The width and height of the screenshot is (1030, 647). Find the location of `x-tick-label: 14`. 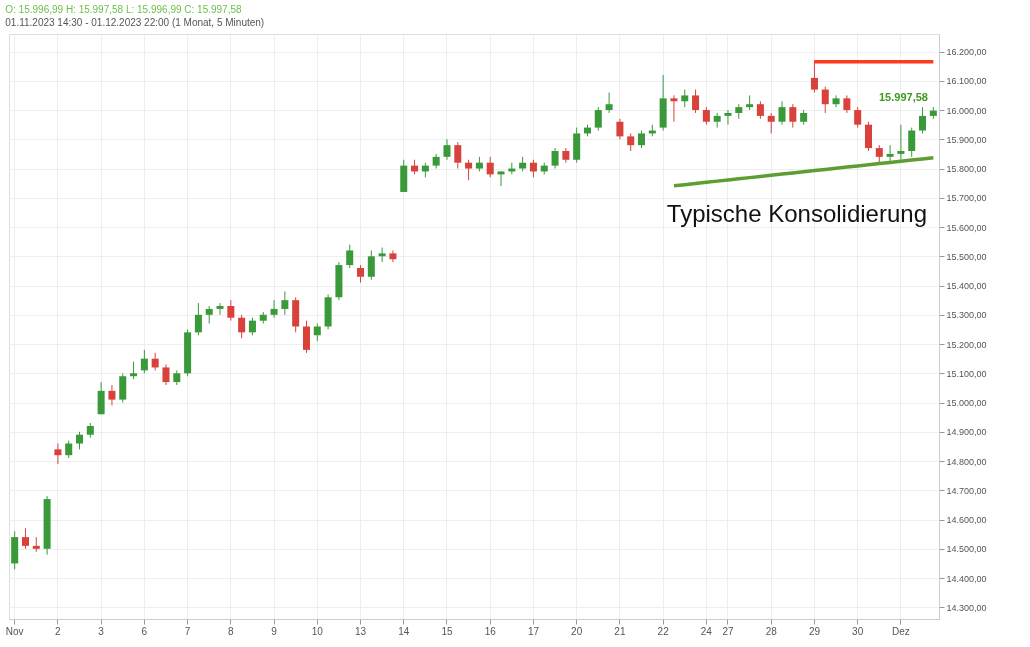

x-tick-label: 14 is located at coordinates (404, 631).